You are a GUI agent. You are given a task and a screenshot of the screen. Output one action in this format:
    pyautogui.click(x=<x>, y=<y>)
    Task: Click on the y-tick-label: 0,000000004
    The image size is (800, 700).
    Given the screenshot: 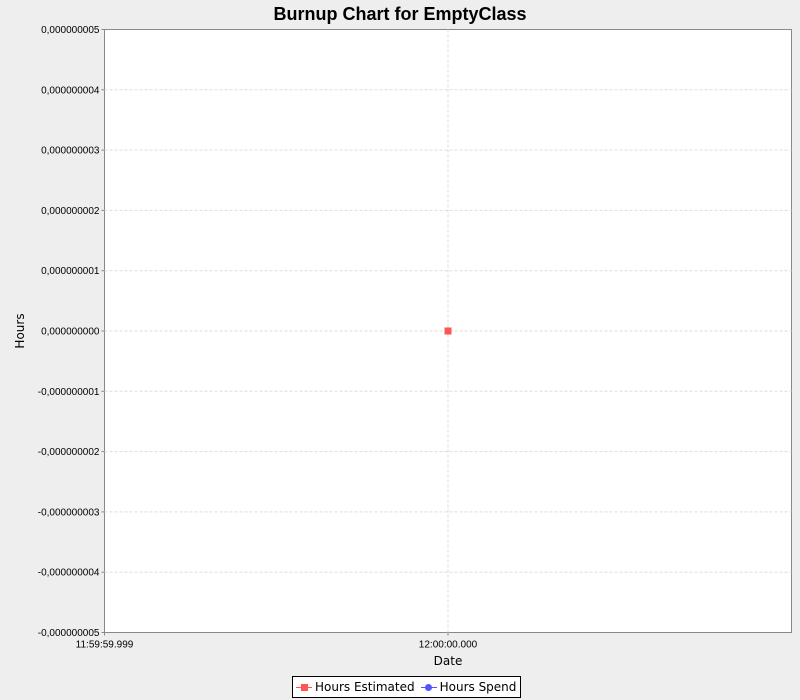 What is the action you would take?
    pyautogui.click(x=70, y=90)
    